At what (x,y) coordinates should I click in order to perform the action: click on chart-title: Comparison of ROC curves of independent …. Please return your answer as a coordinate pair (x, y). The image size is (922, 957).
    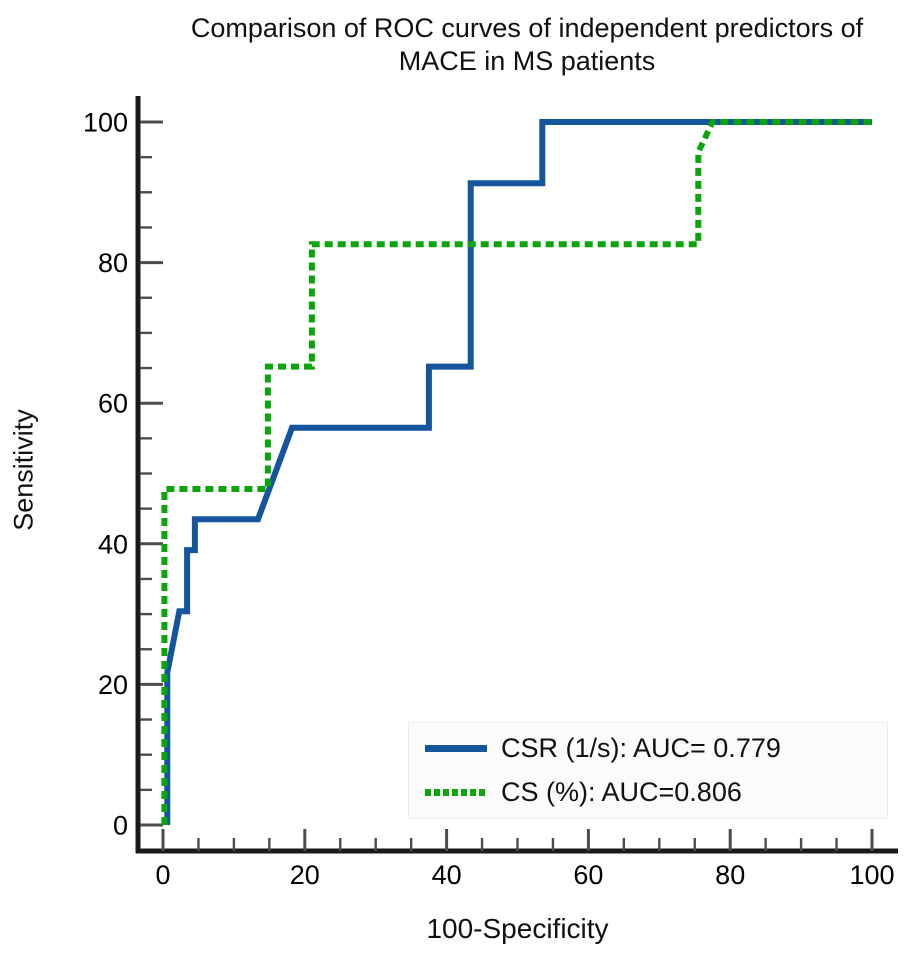
    Looking at the image, I should click on (527, 45).